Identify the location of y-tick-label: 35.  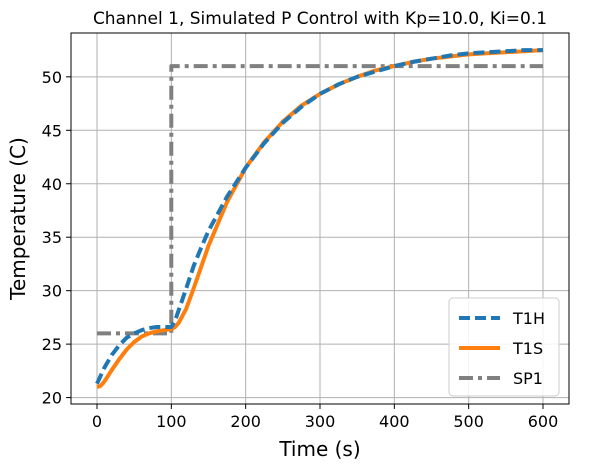
(52, 237).